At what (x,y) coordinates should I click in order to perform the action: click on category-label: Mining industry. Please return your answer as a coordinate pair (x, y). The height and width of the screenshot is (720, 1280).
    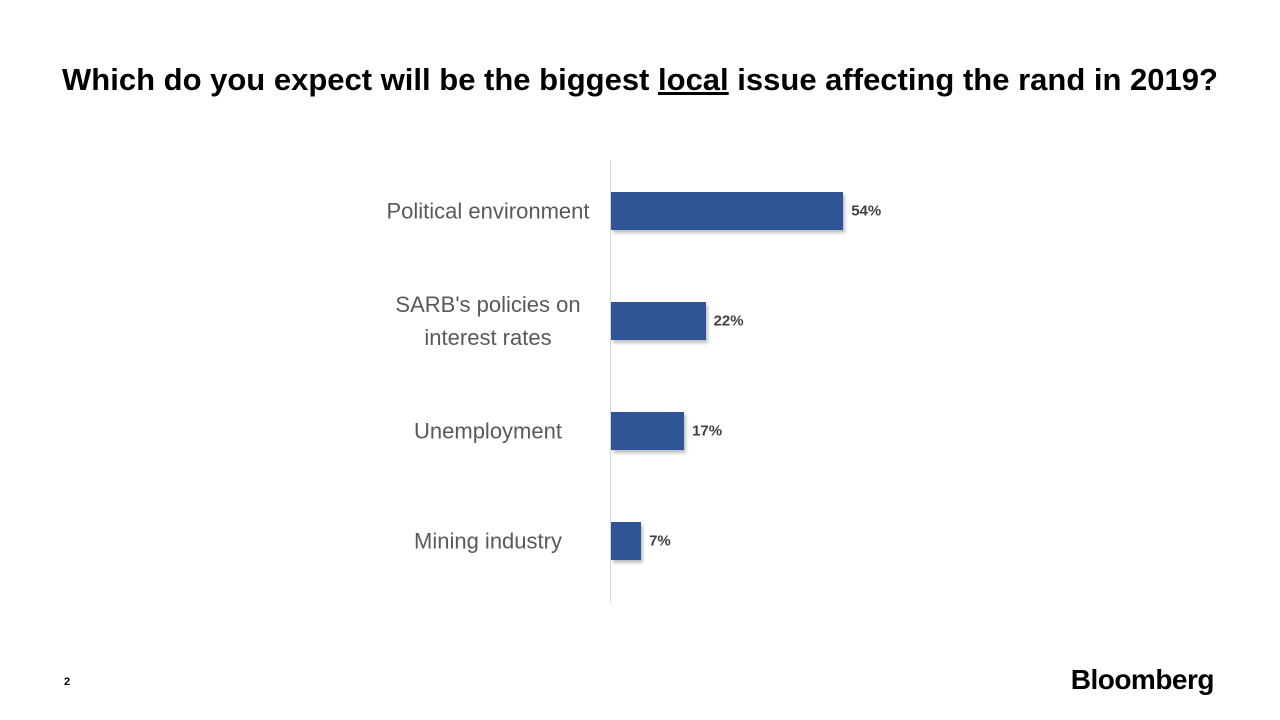
    Looking at the image, I should click on (488, 541).